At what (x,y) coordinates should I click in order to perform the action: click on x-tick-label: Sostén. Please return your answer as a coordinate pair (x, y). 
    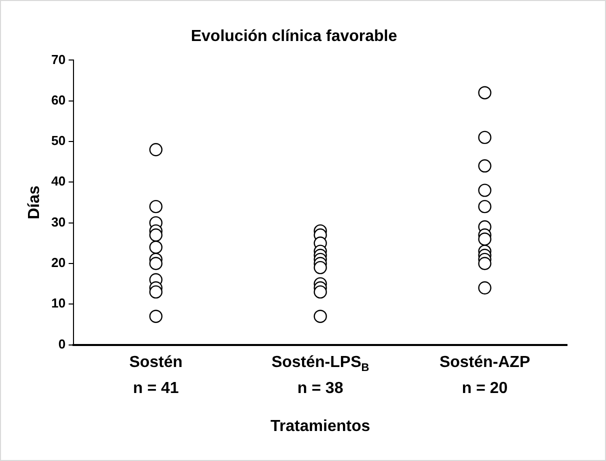
    Looking at the image, I should click on (156, 363).